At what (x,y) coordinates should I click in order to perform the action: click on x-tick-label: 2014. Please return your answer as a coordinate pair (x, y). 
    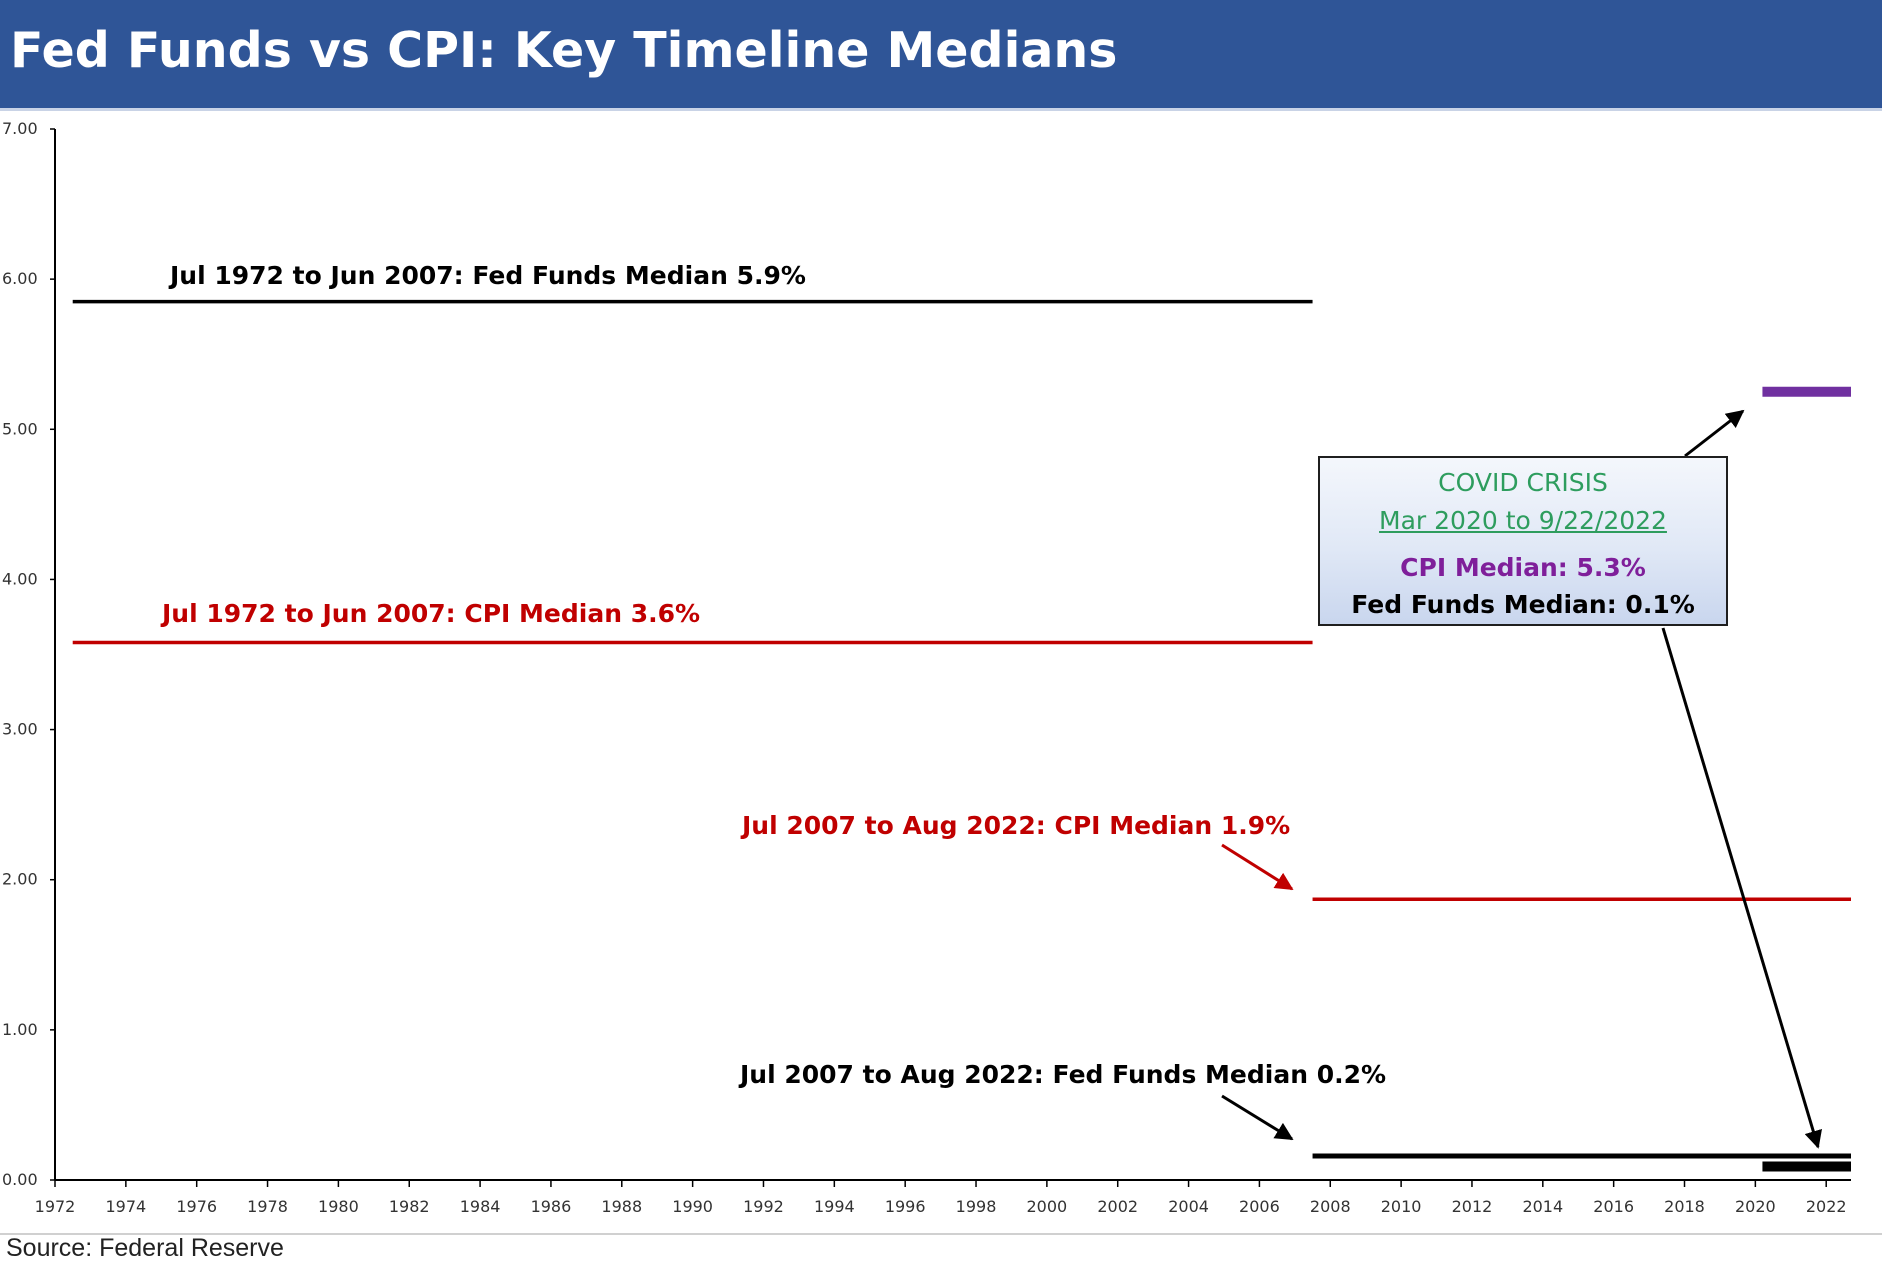
    Looking at the image, I should click on (1542, 1206).